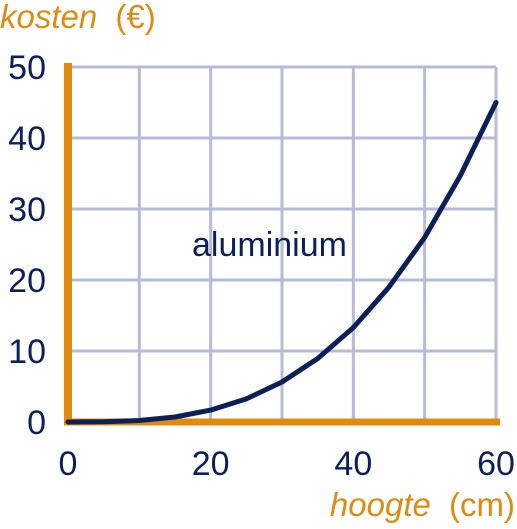 This screenshot has height=529, width=517. What do you see at coordinates (211, 464) in the screenshot?
I see `x-tick-label-20: 20` at bounding box center [211, 464].